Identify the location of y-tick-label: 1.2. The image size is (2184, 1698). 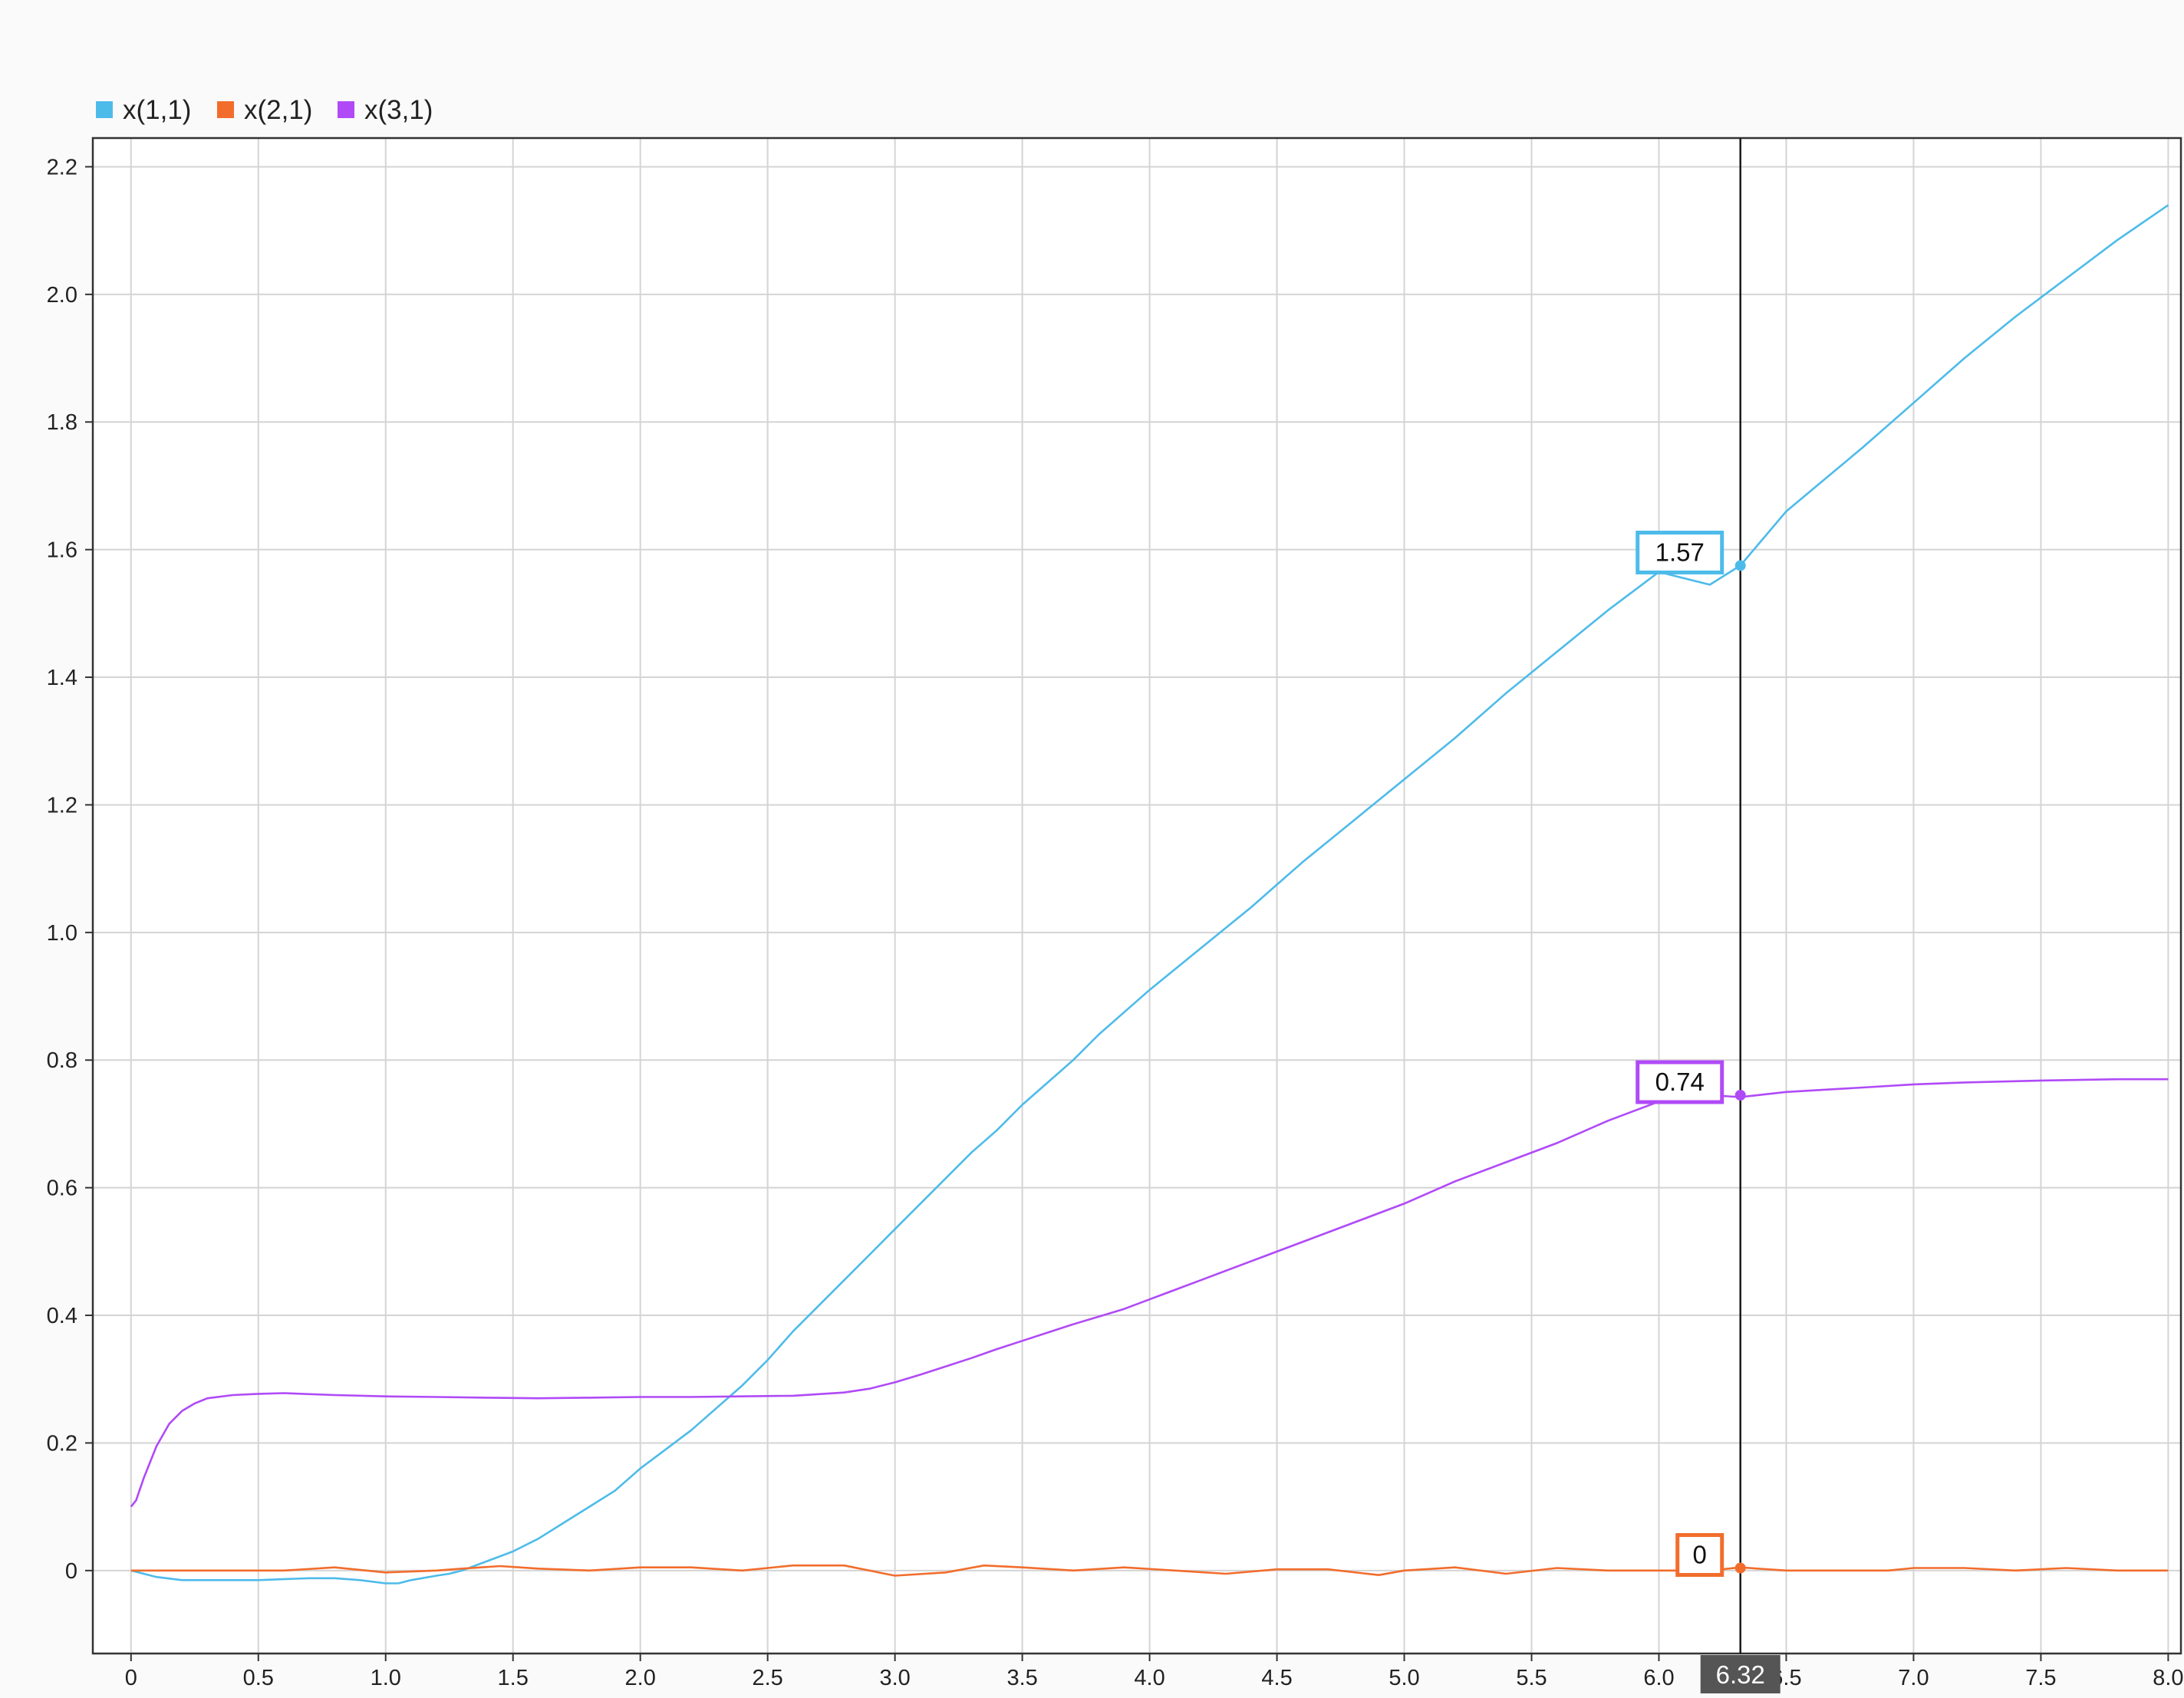
(62, 805).